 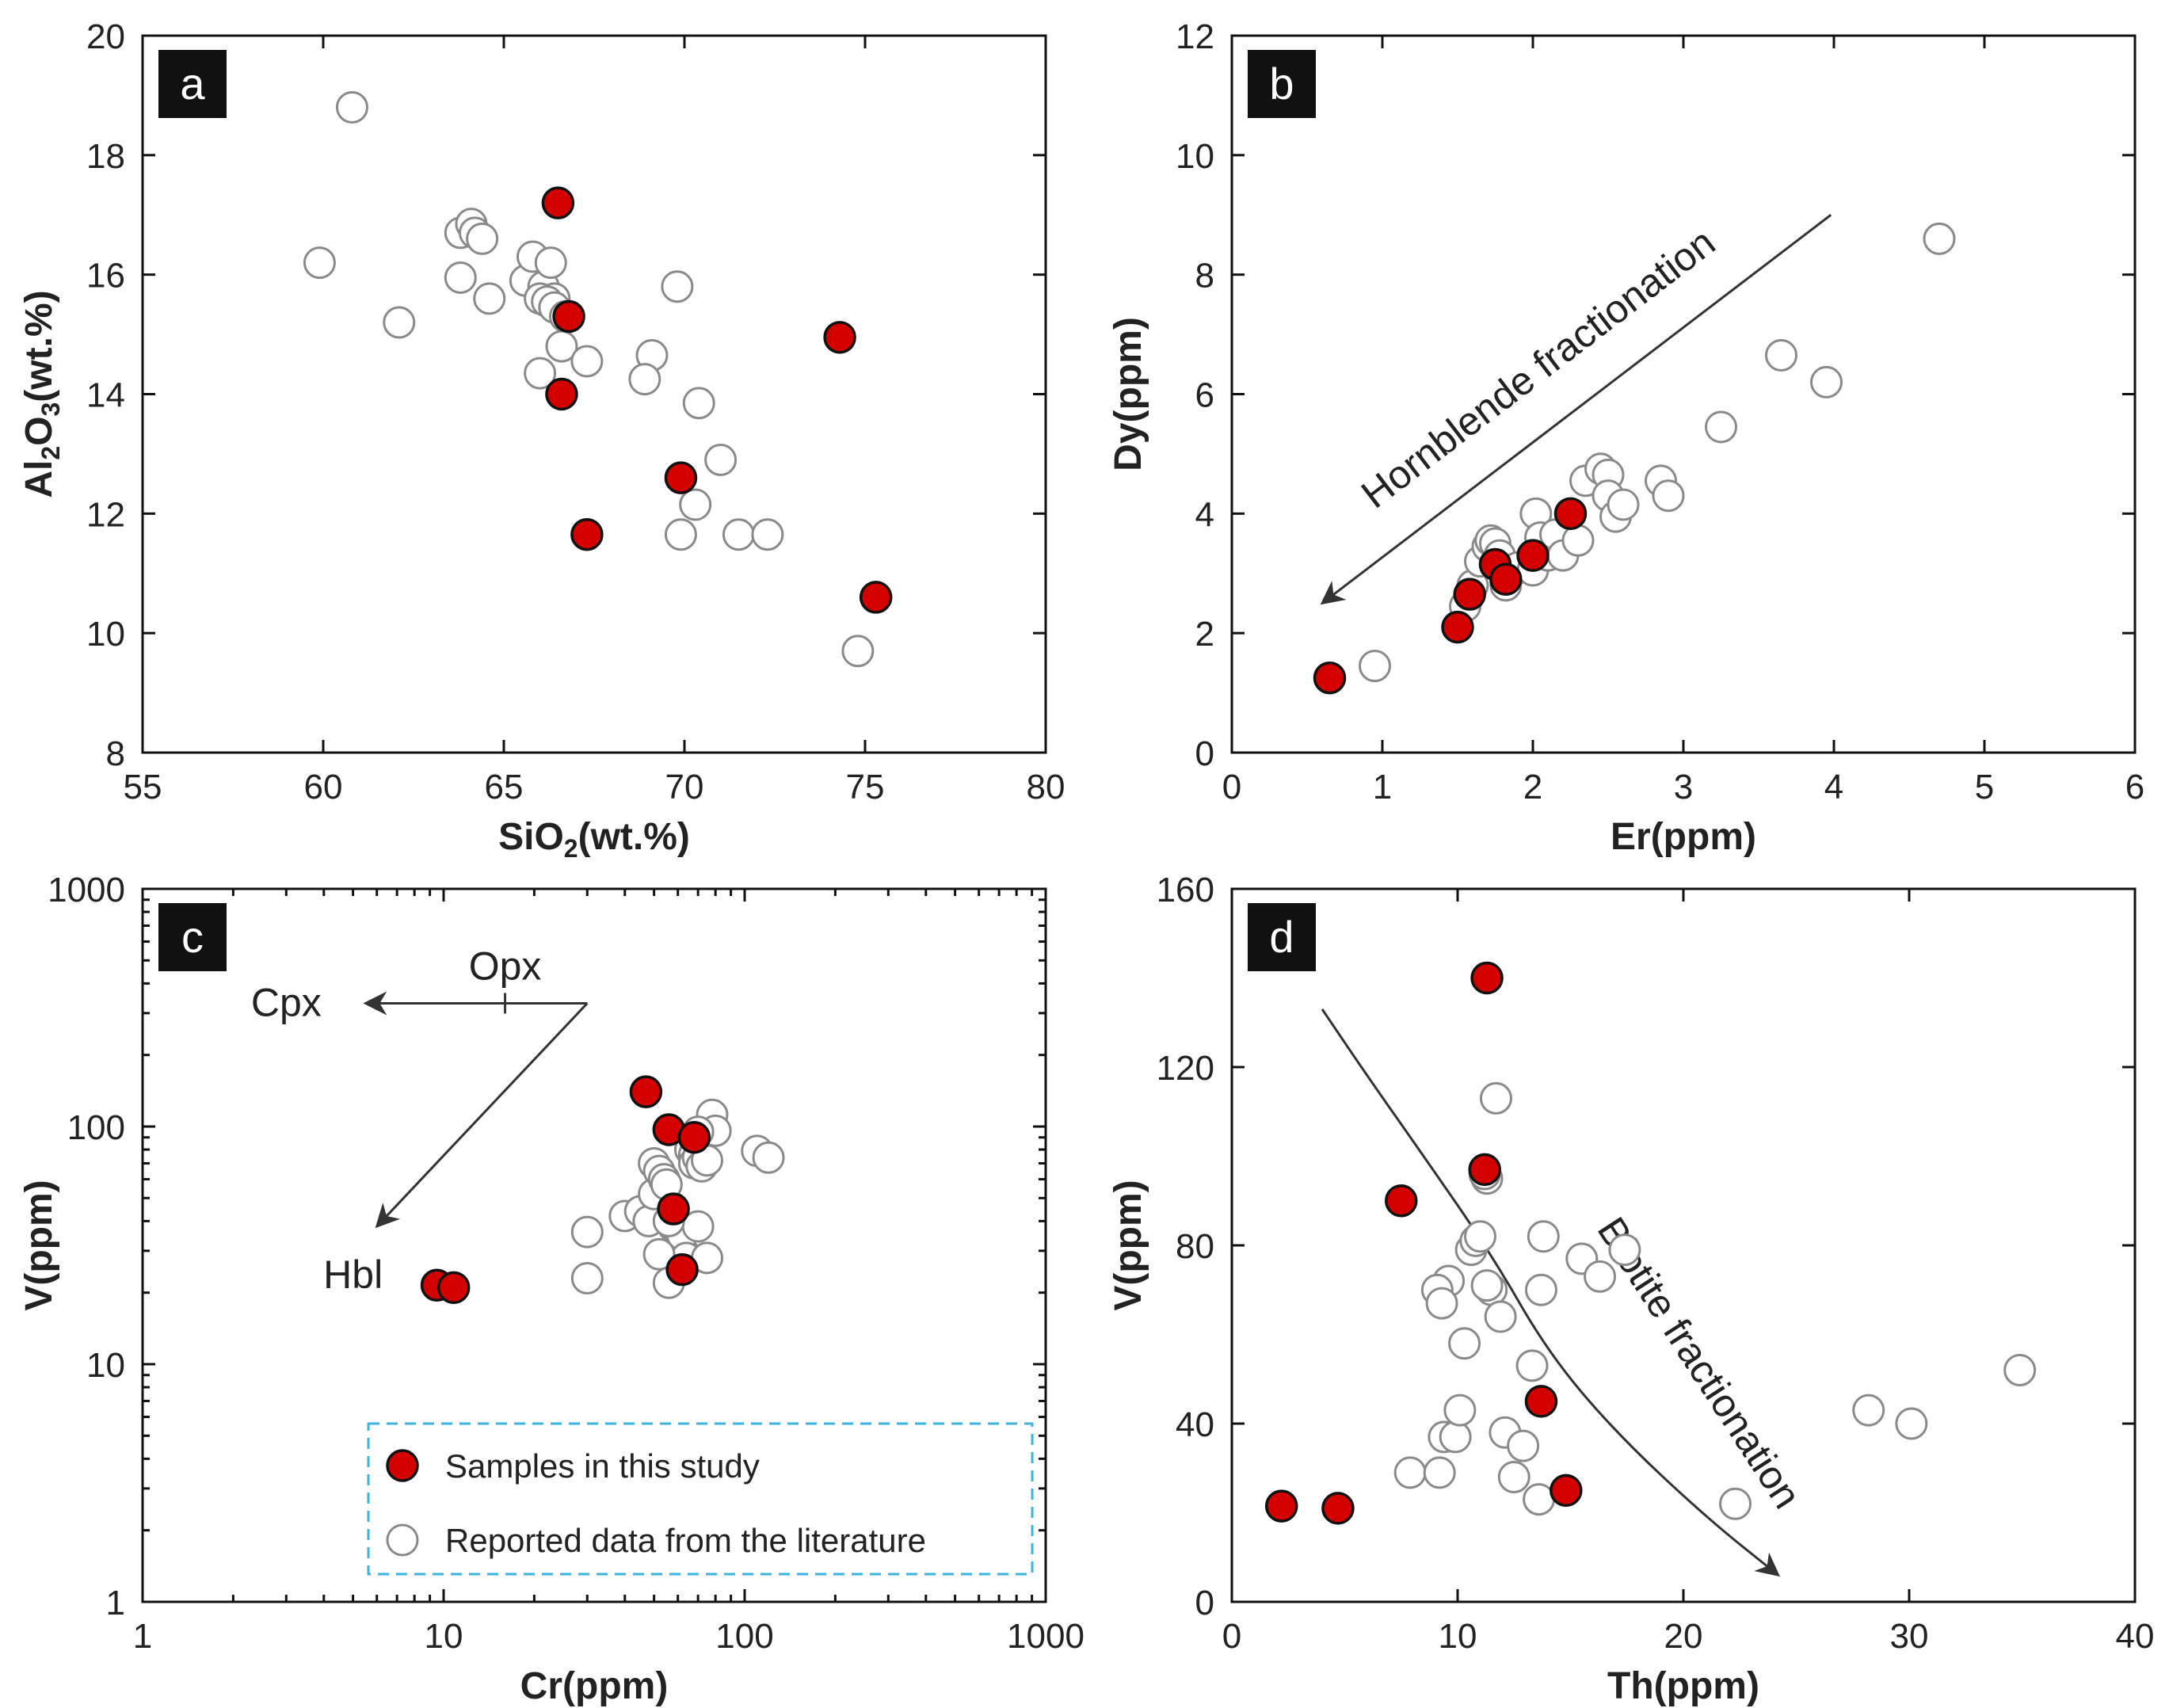 I want to click on panel-label-c: c, so click(x=192, y=937).